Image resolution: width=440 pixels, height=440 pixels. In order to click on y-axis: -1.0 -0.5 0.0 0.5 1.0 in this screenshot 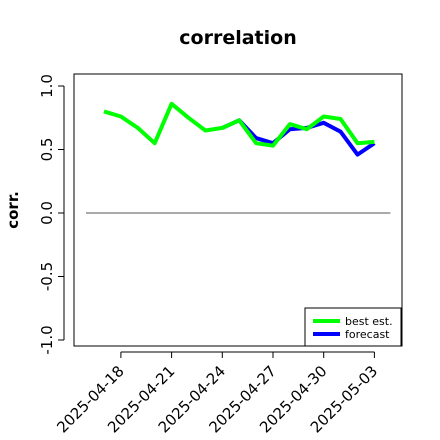, I will do `click(51, 214)`.